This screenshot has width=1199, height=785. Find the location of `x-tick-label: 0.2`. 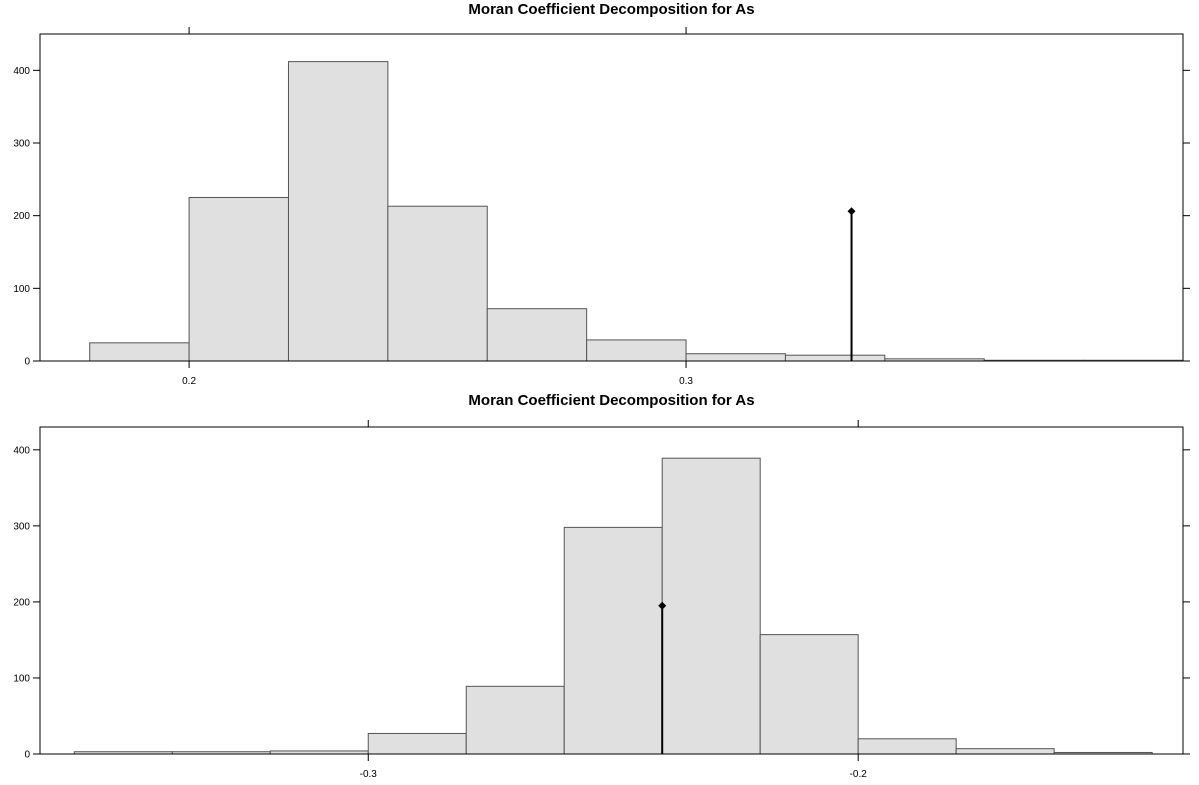

x-tick-label: 0.2 is located at coordinates (189, 381).